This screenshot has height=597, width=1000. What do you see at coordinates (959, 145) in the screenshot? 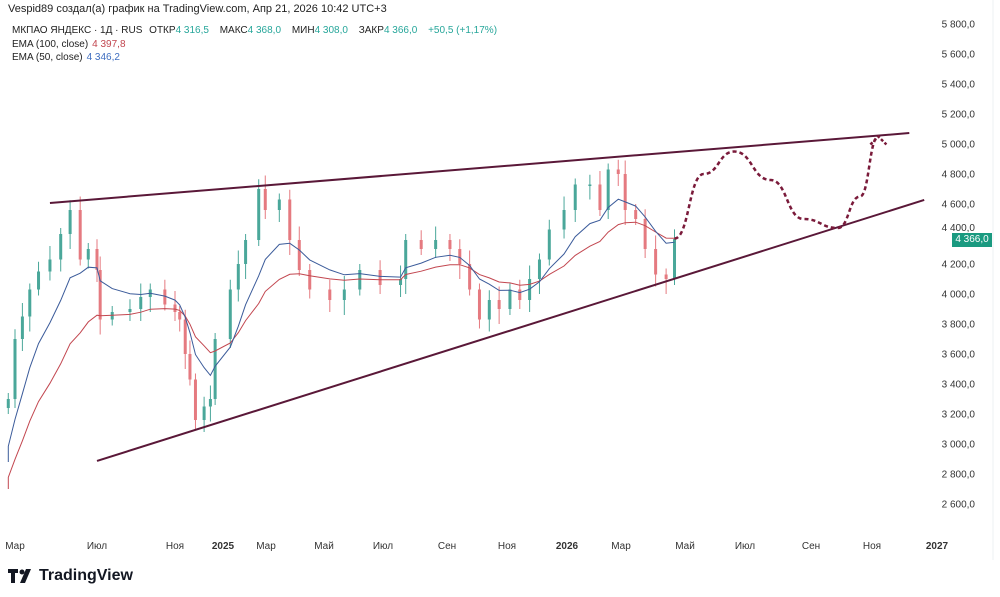
I see `price-tick-label: 5 000,0` at bounding box center [959, 145].